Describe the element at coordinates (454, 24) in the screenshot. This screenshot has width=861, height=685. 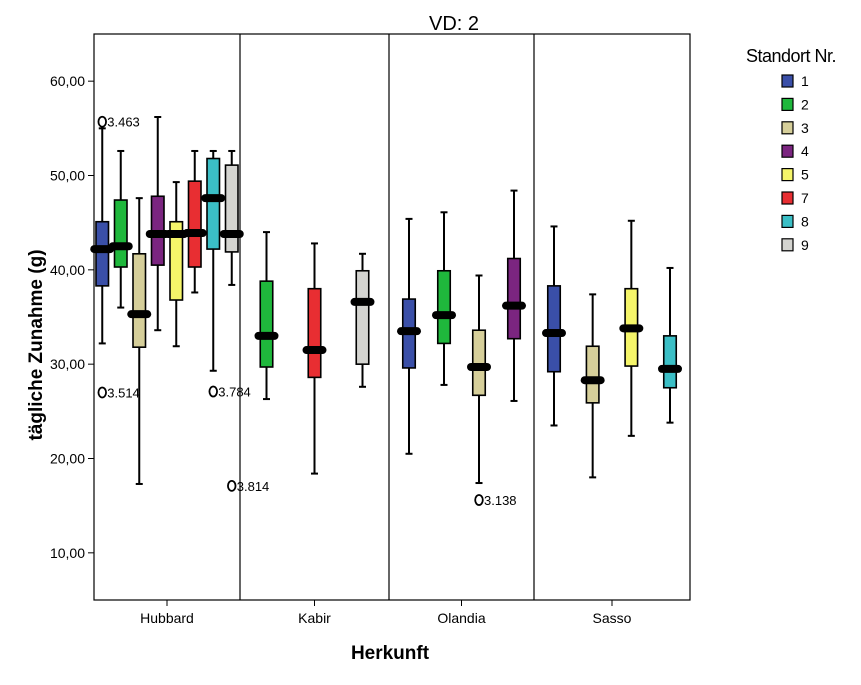
I see `panel-title: VD: 2` at that location.